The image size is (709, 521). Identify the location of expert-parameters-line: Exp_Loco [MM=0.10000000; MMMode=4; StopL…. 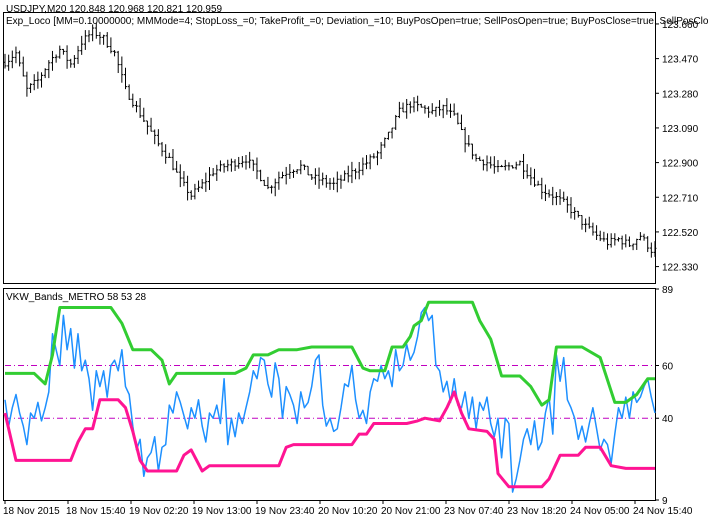
(357, 21).